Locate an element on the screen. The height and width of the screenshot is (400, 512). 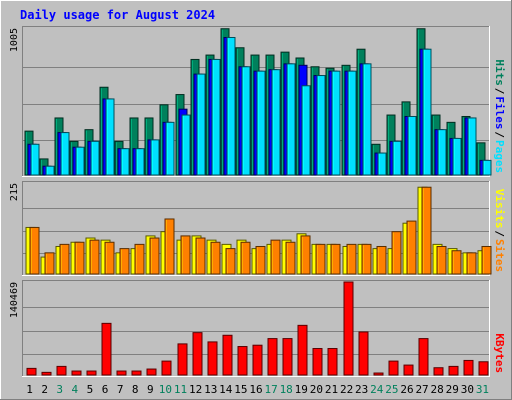
x-tick-label-7: 7 is located at coordinates (120, 389).